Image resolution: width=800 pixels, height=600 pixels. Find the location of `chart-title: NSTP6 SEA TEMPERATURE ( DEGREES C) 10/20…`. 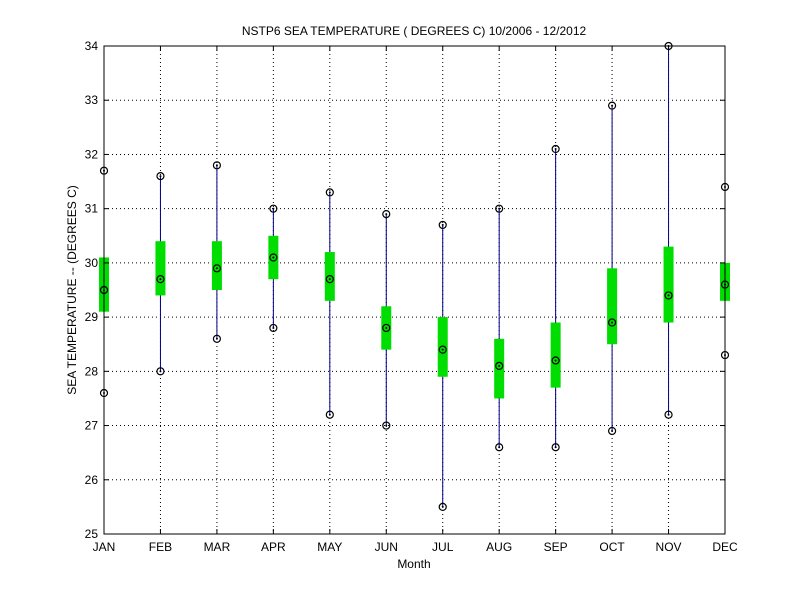

chart-title: NSTP6 SEA TEMPERATURE ( DEGREES C) 10/20… is located at coordinates (414, 31).